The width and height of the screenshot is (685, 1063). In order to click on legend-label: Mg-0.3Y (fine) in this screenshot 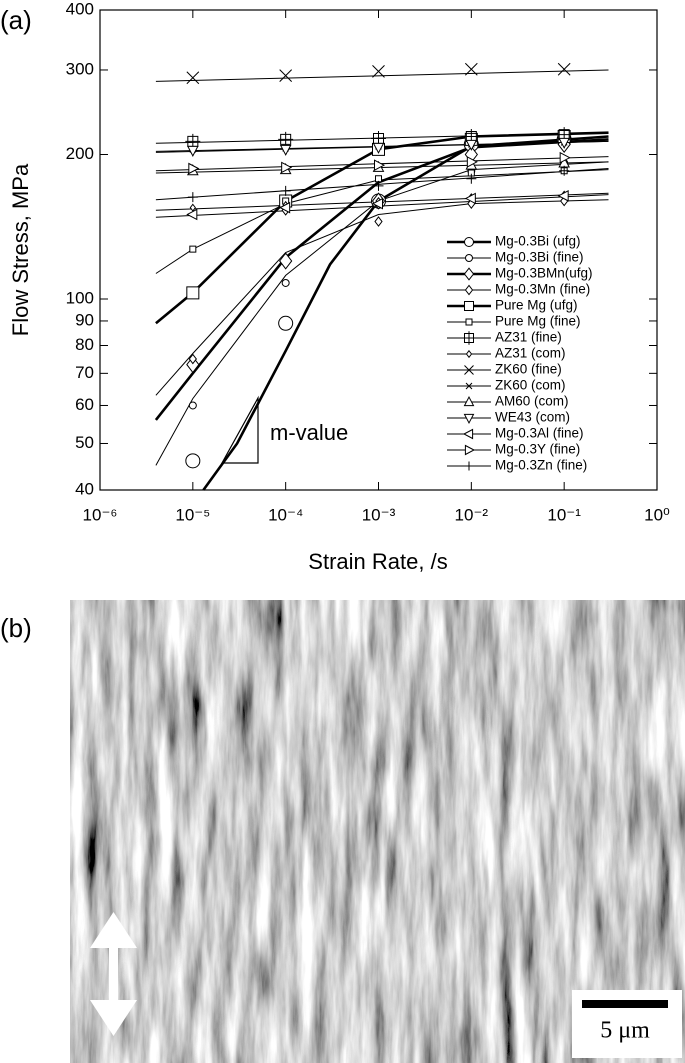, I will do `click(537, 449)`.